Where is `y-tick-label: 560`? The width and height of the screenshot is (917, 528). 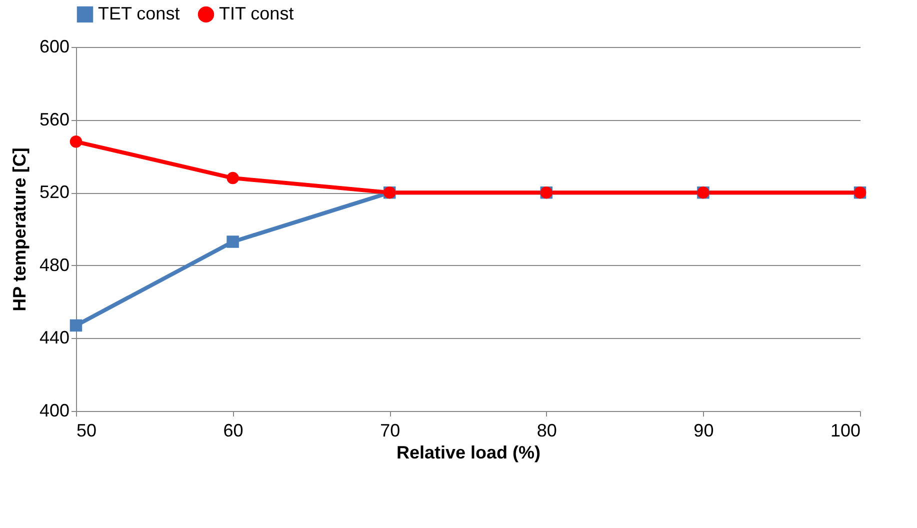
y-tick-label: 560 is located at coordinates (54, 119).